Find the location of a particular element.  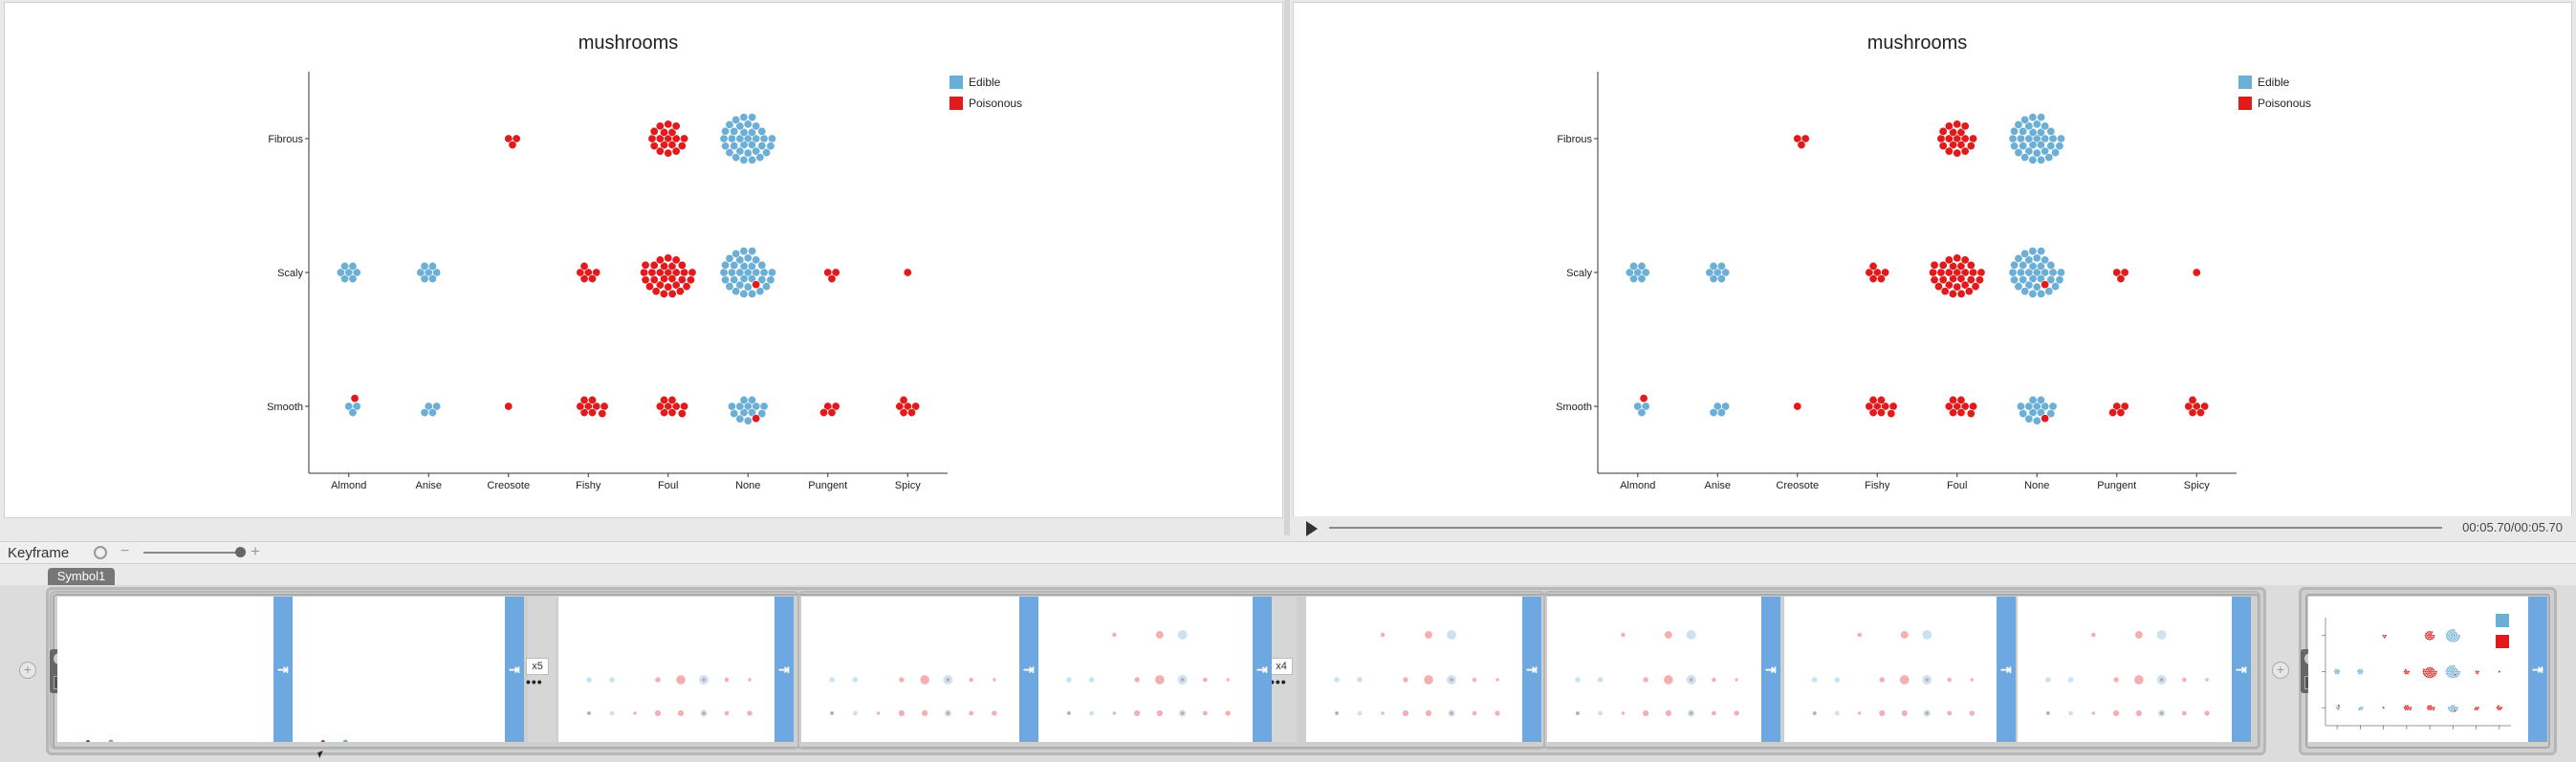

legend-label: Poisonous is located at coordinates (996, 103).